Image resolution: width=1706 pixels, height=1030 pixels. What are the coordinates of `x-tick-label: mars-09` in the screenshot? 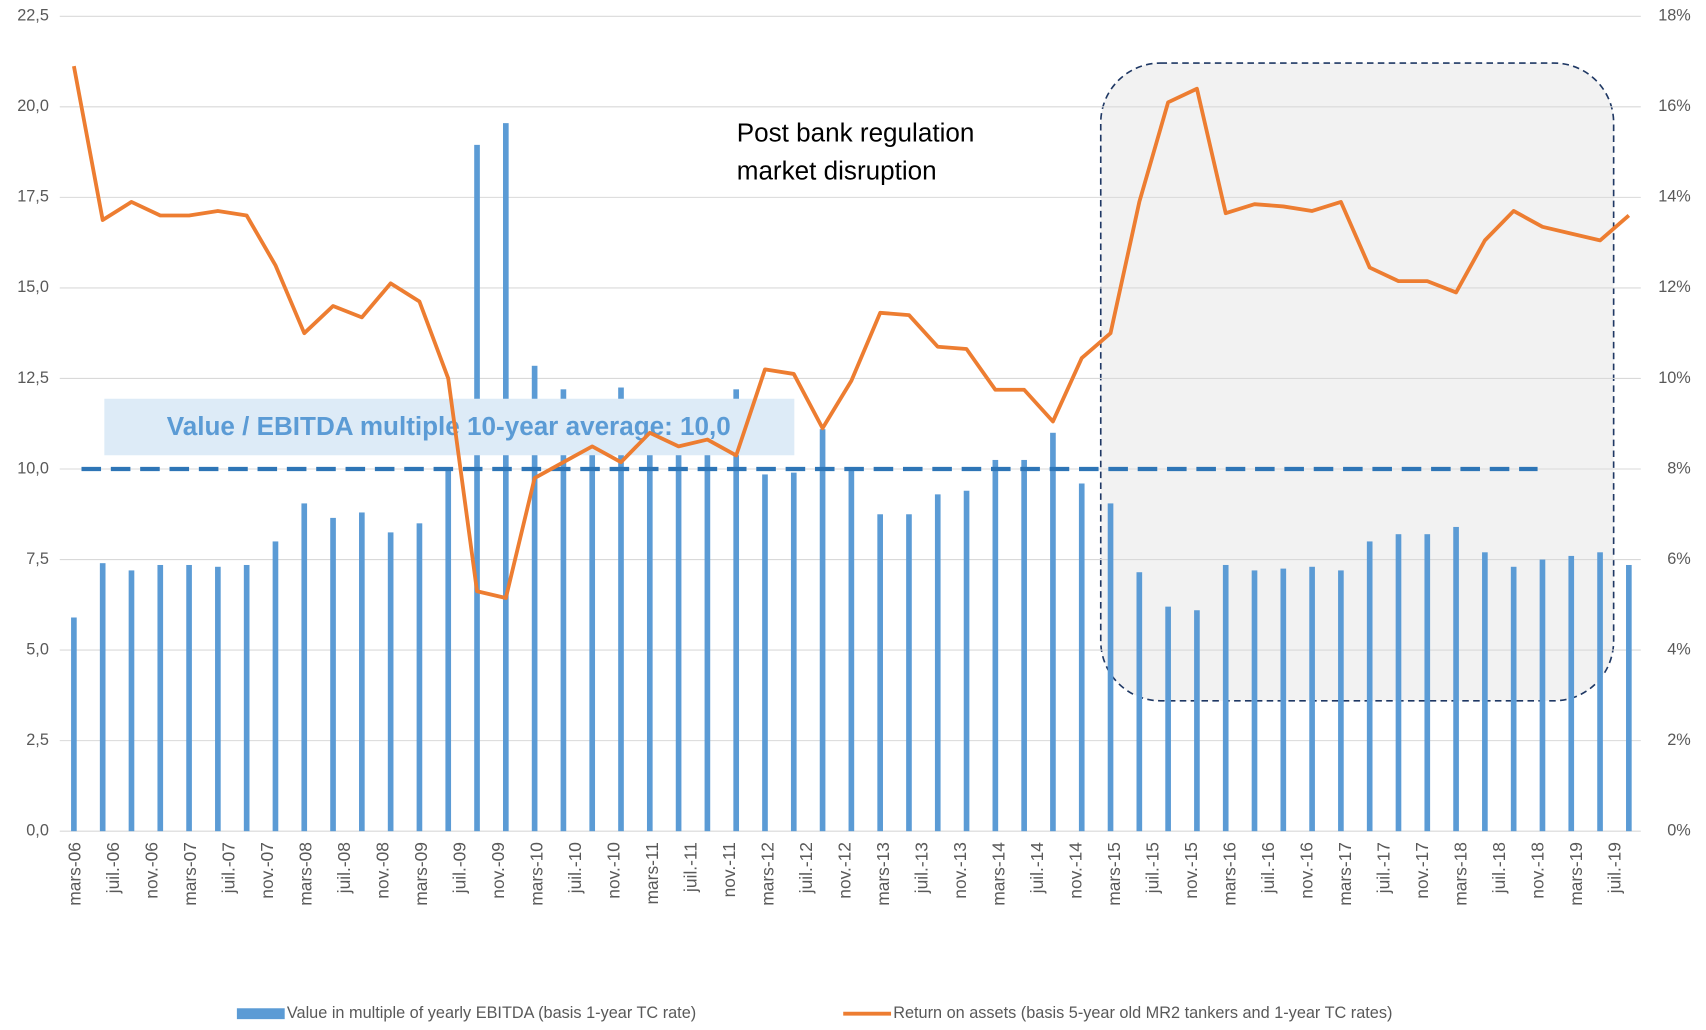 It's located at (421, 874).